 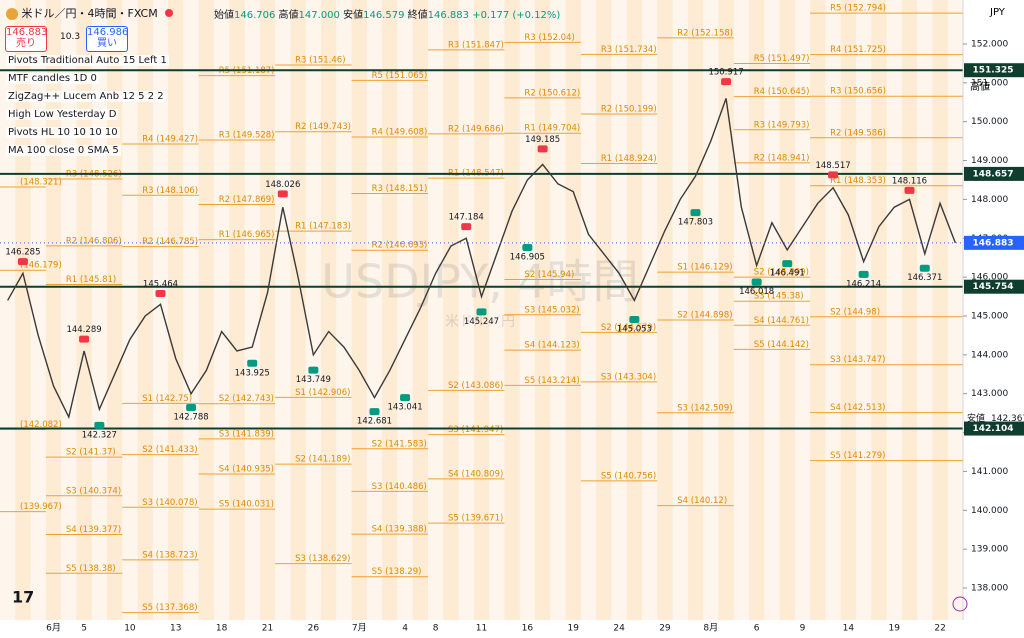 I want to click on pivot-label: S2 (144.898), so click(x=704, y=315).